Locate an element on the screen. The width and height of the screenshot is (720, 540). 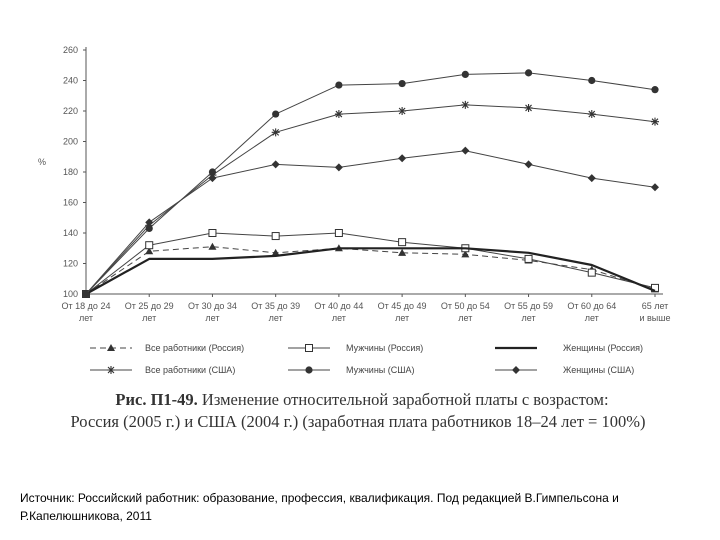
legend-item: Мужчины (Россия) is located at coordinates (355, 348).